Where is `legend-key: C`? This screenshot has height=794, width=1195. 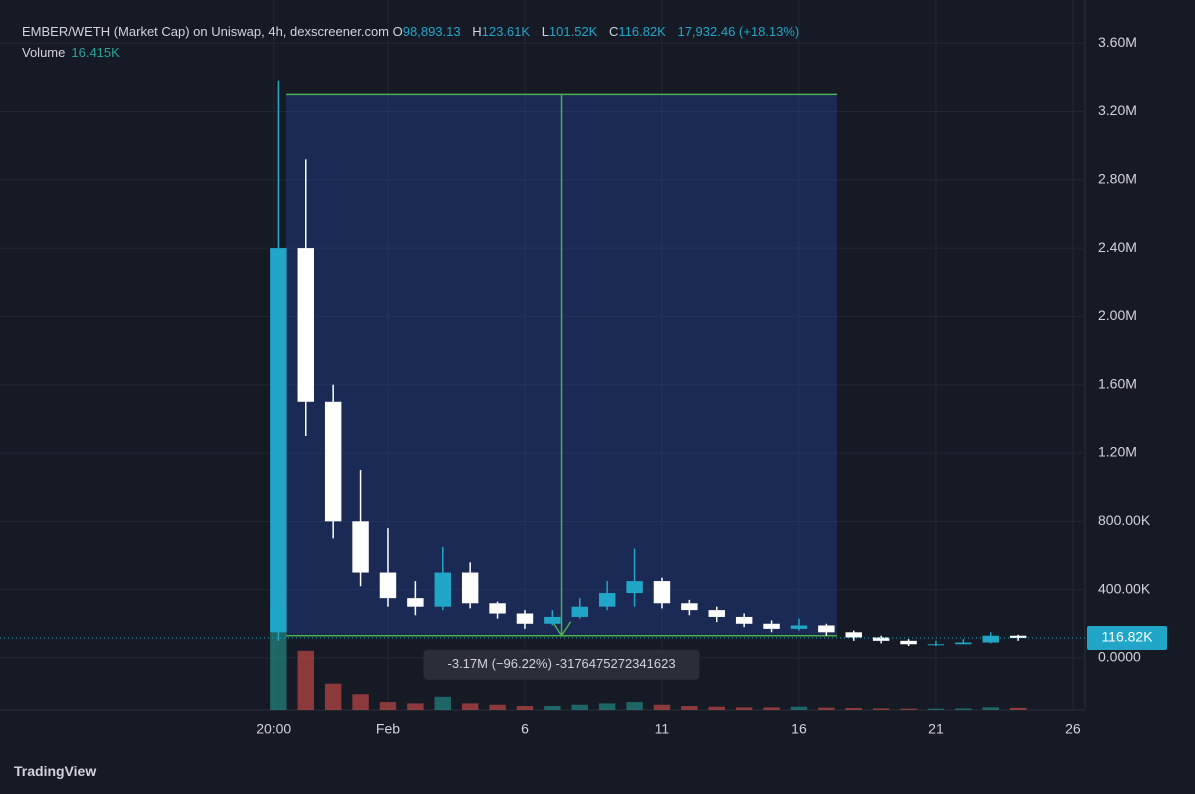
legend-key: C is located at coordinates (613, 31).